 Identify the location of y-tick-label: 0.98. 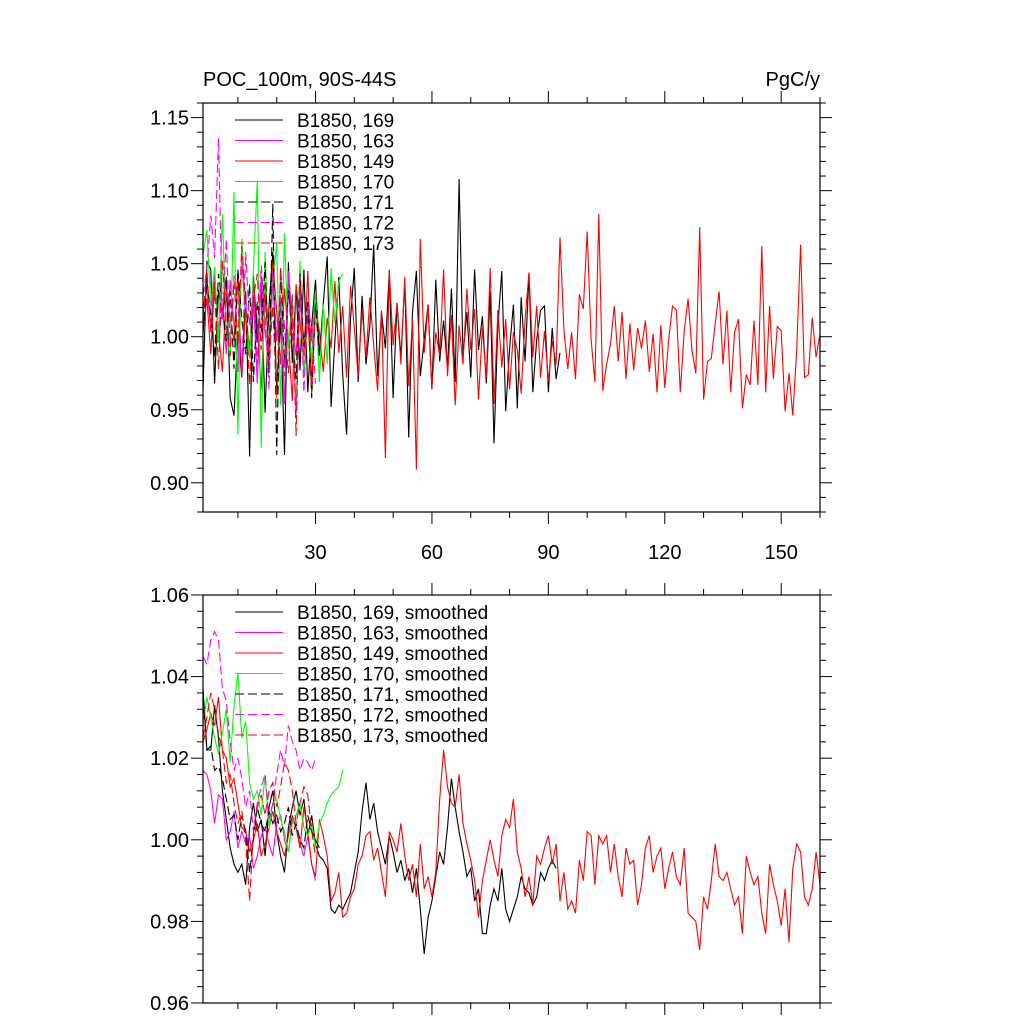
(169, 922).